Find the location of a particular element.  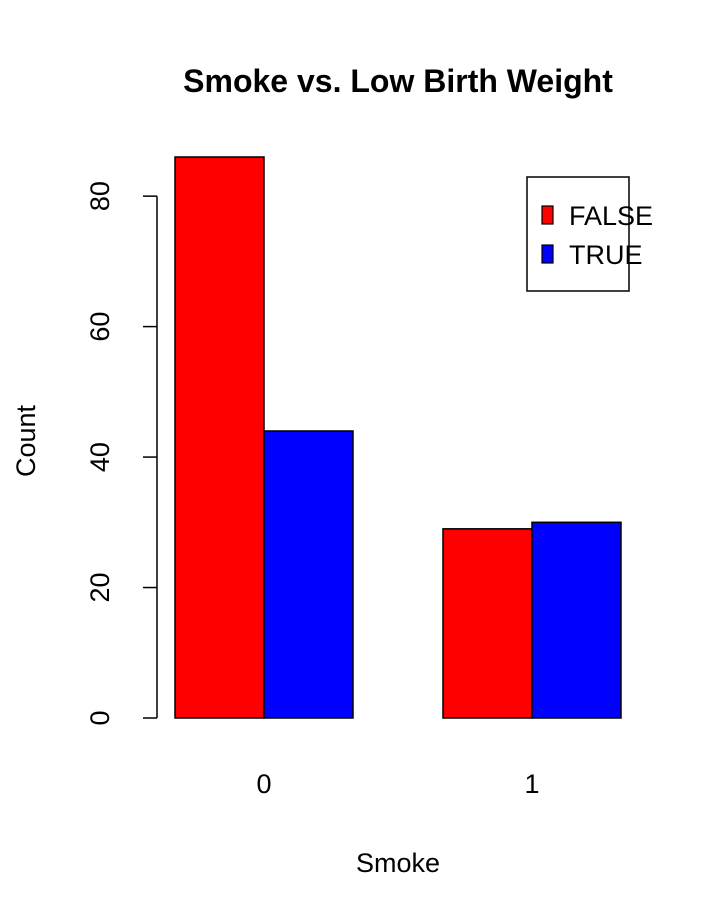

legend-swatch-true is located at coordinates (547, 254).